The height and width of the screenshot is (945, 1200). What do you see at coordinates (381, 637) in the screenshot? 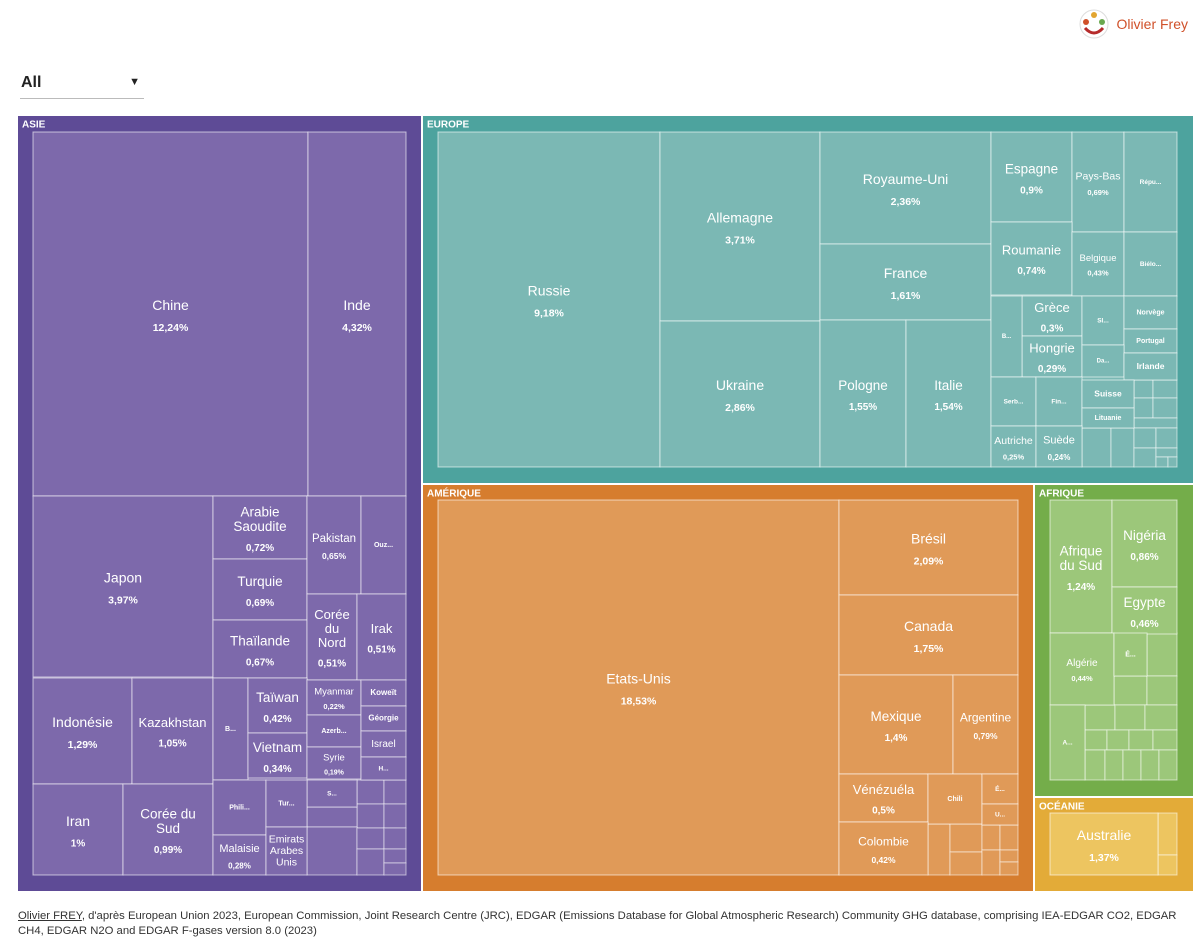
I see `tile-Irak: Irak 0,51%` at bounding box center [381, 637].